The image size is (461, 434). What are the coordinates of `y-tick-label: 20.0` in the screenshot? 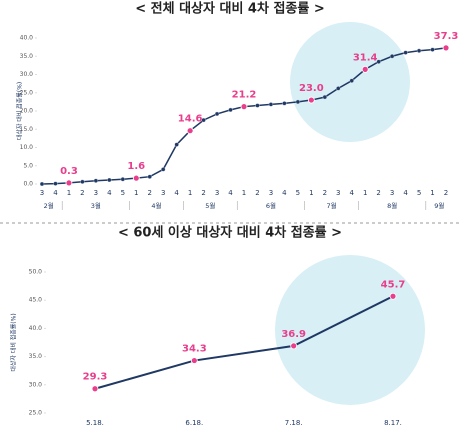 It's located at (27, 111).